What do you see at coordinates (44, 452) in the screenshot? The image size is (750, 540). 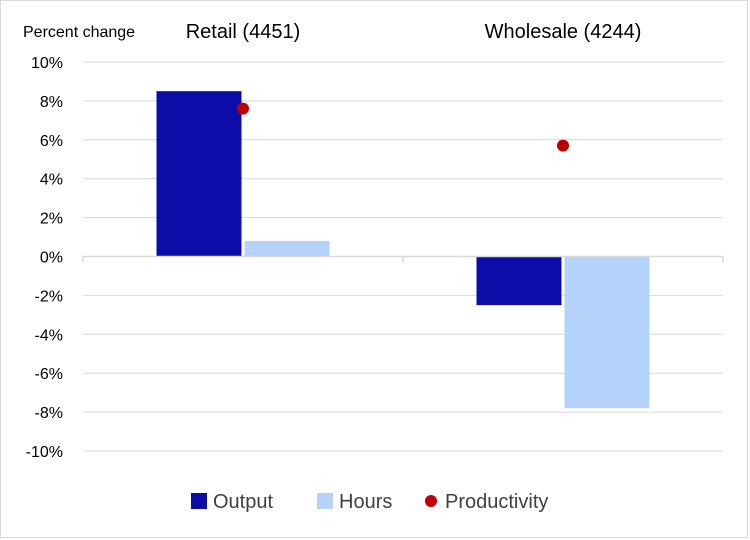 I see `y-tick-label: -10%` at bounding box center [44, 452].